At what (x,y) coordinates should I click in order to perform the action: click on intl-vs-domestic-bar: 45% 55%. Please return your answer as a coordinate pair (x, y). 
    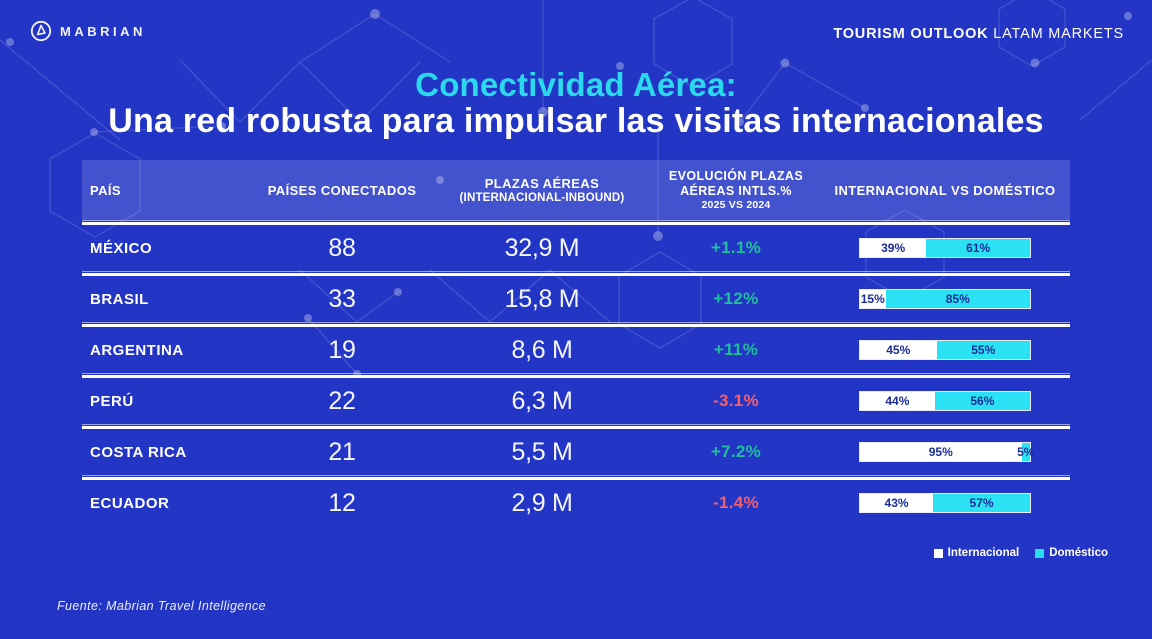
    Looking at the image, I should click on (945, 350).